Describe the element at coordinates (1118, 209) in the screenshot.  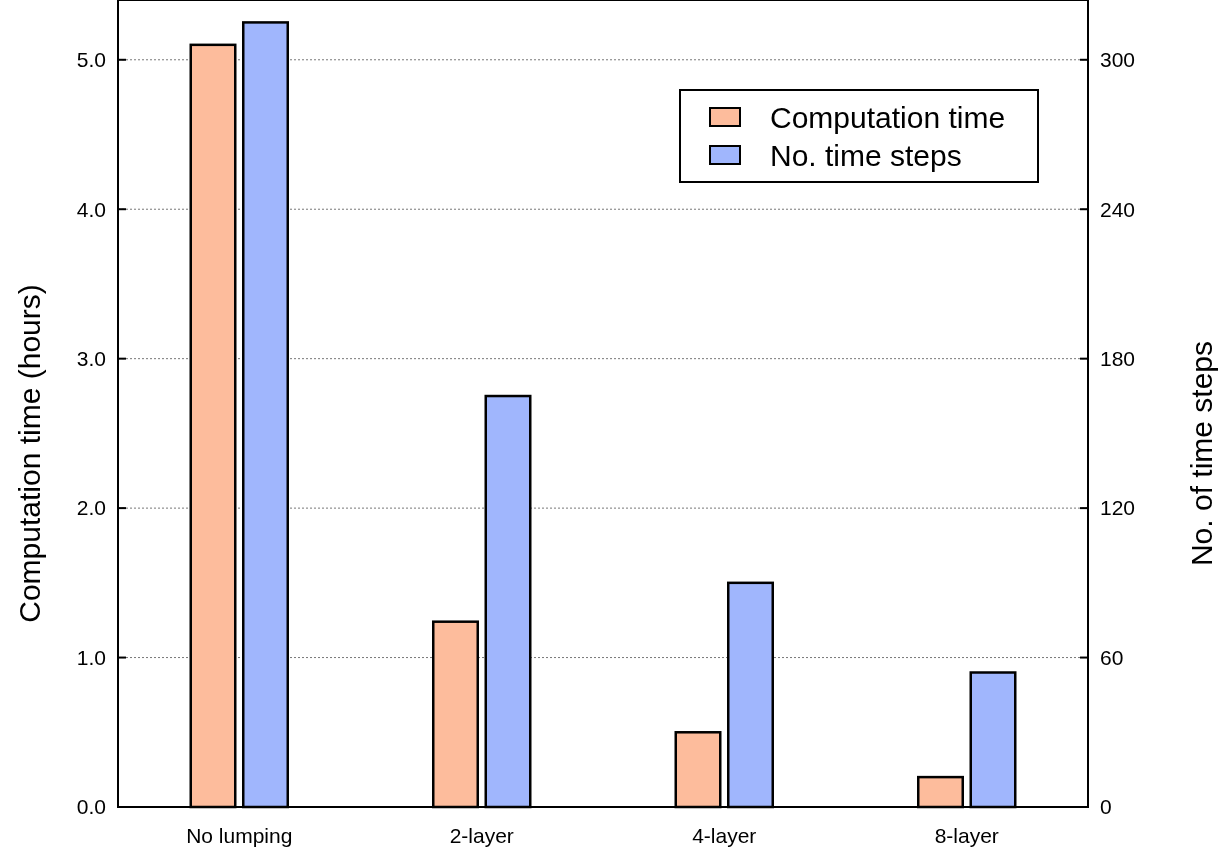
I see `y2-tick-label: 240` at that location.